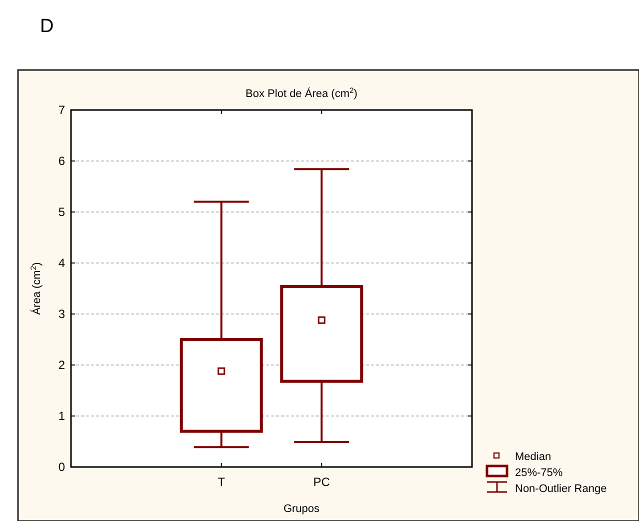  Describe the element at coordinates (533, 457) in the screenshot. I see `text: Median` at that location.